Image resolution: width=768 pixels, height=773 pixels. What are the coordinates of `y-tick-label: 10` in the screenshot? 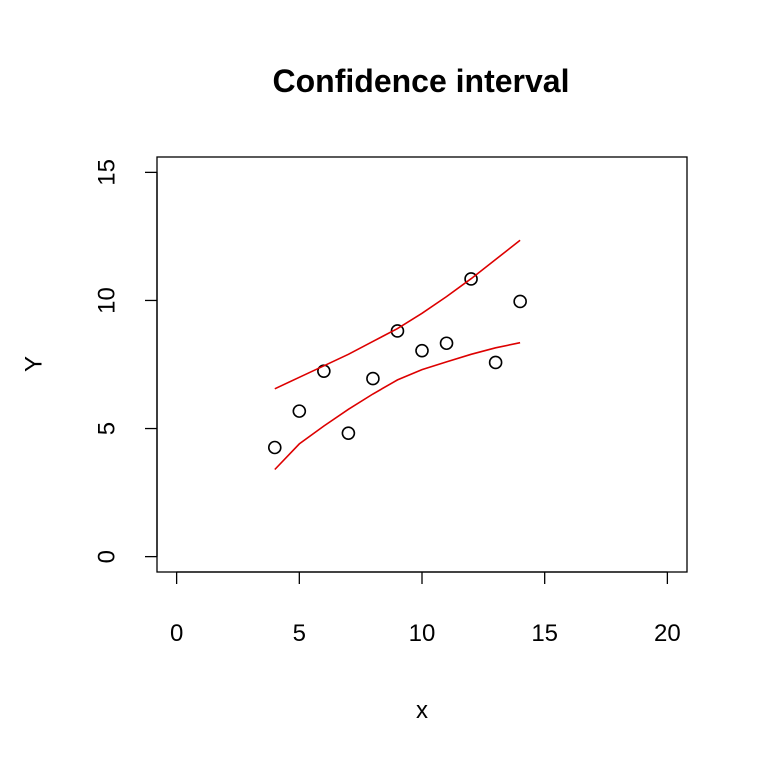 It's located at (107, 300).